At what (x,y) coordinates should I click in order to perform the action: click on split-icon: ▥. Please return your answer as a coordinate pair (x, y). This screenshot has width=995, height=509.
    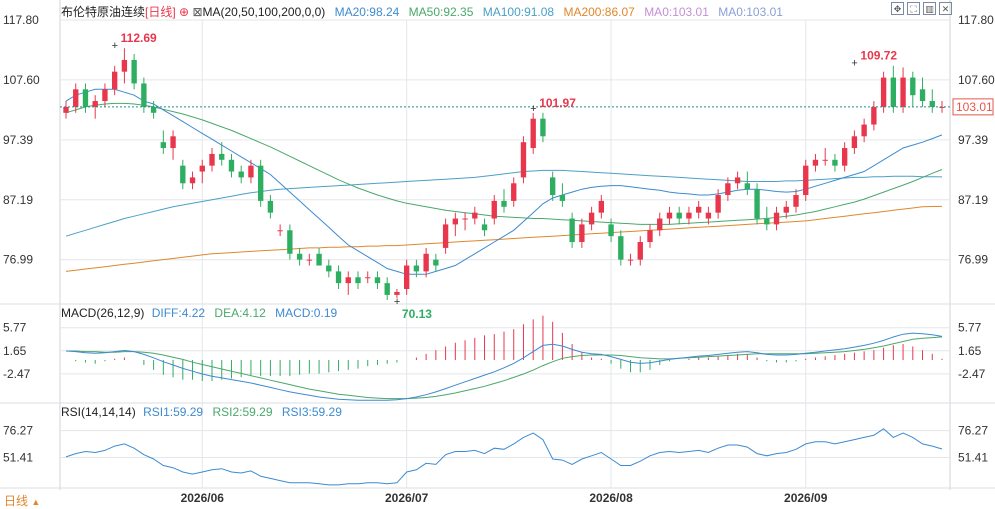
    Looking at the image, I should click on (929, 8).